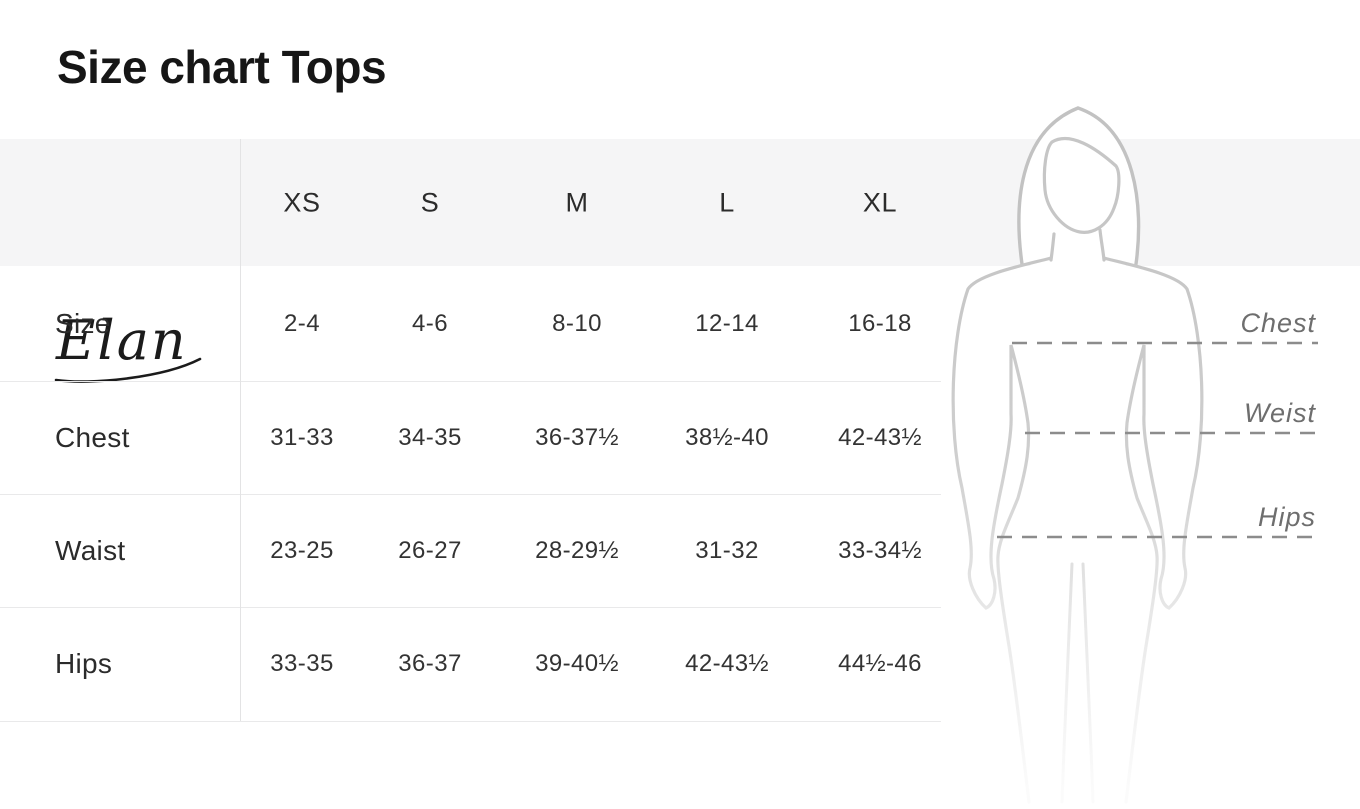 This screenshot has height=809, width=1360. Describe the element at coordinates (1279, 413) in the screenshot. I see `weist-measure-label: Weist` at that location.